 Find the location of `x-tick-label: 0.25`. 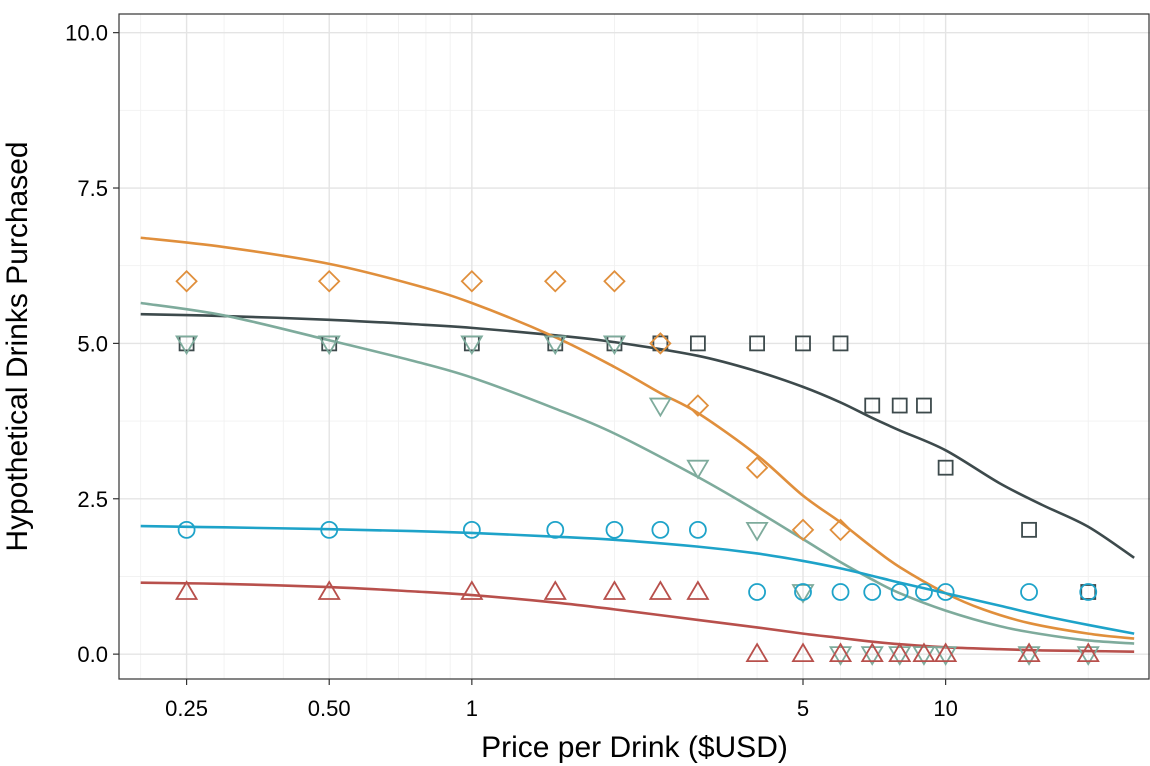

x-tick-label: 0.25 is located at coordinates (186, 708).